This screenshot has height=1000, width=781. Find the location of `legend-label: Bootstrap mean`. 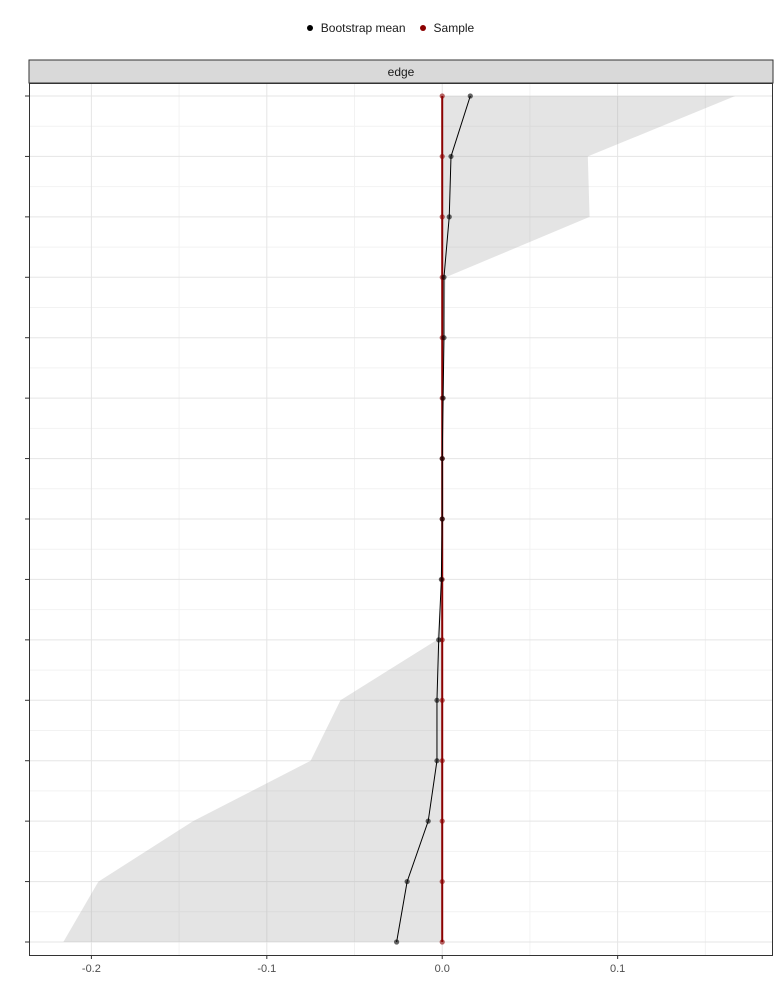

legend-label: Bootstrap mean is located at coordinates (363, 28).